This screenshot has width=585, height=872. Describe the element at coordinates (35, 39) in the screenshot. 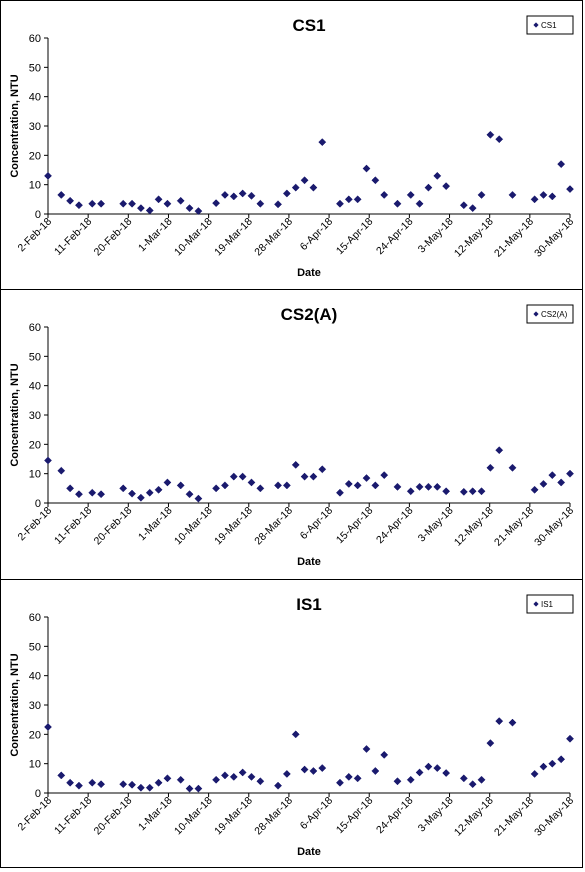

I see `y-tick-label: 60` at that location.